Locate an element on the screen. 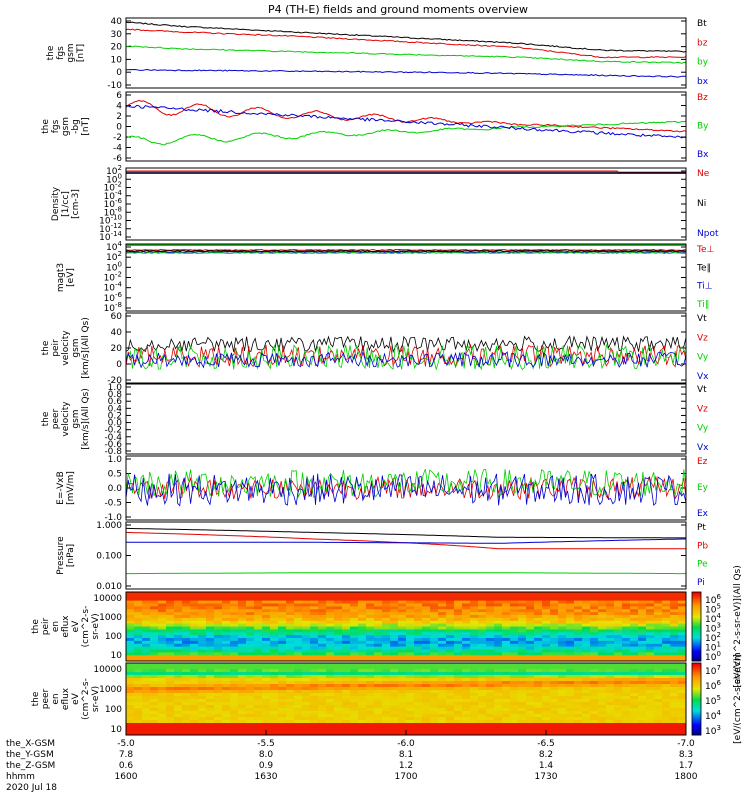  ylabel-line: [cm-3] is located at coordinates (76, 204).